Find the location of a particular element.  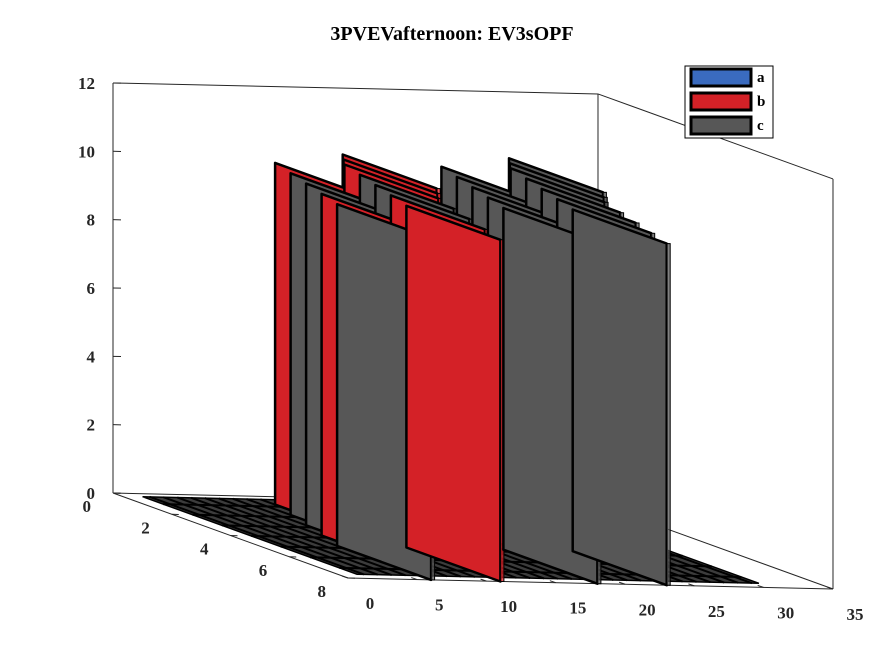

z-tick-label: 2 is located at coordinates (91, 425).